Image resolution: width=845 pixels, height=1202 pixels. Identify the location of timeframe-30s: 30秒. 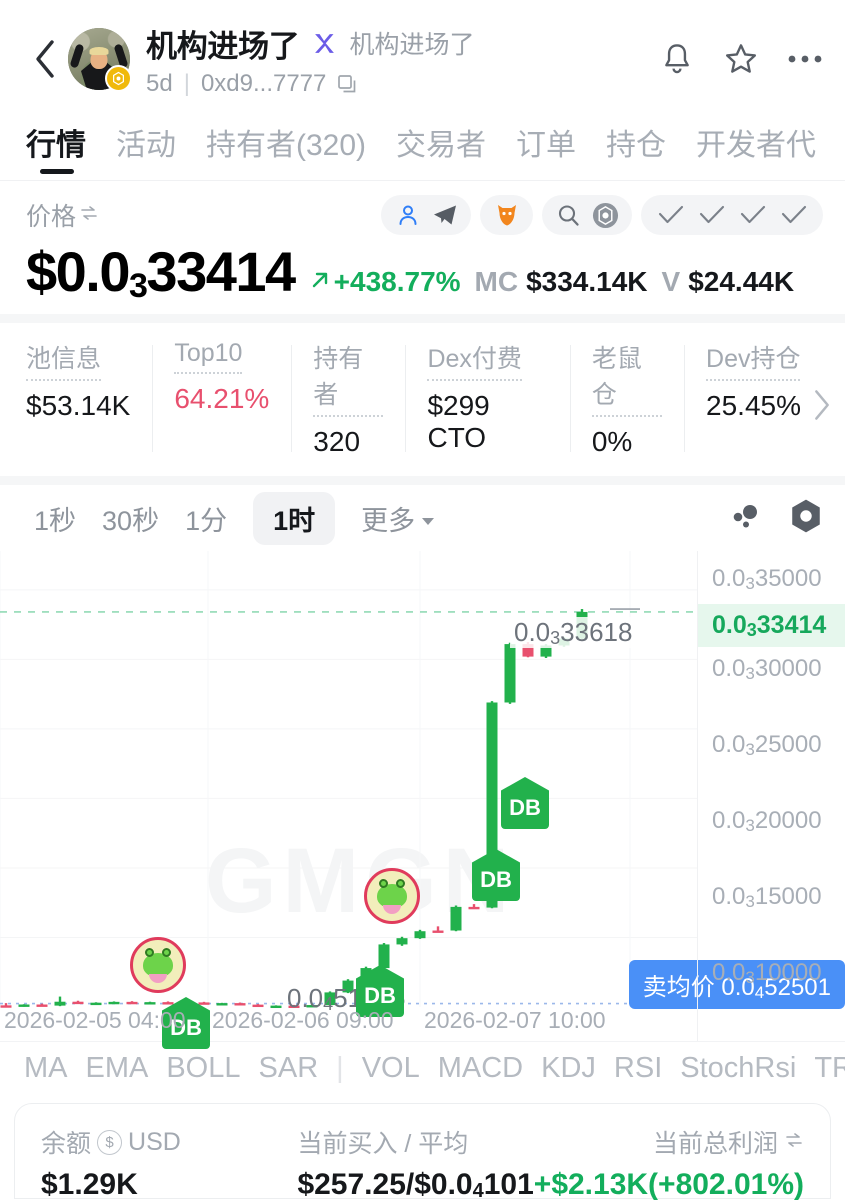
(131, 520).